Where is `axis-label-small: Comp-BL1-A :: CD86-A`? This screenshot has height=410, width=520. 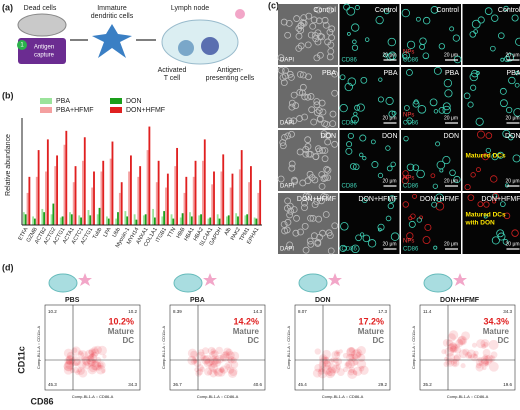
axis-label-small: Comp-BL1-A :: CD86-A is located at coordinates (468, 396).